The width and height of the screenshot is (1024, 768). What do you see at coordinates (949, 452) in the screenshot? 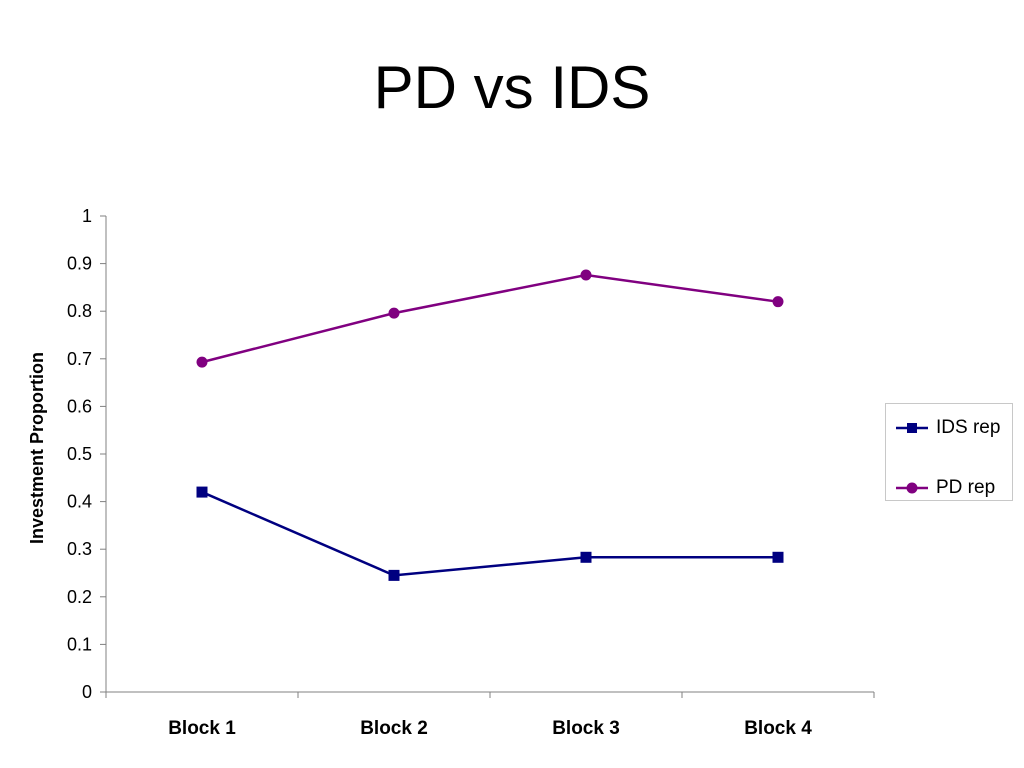
I see `chart-legend: IDS rep PD rep` at bounding box center [949, 452].